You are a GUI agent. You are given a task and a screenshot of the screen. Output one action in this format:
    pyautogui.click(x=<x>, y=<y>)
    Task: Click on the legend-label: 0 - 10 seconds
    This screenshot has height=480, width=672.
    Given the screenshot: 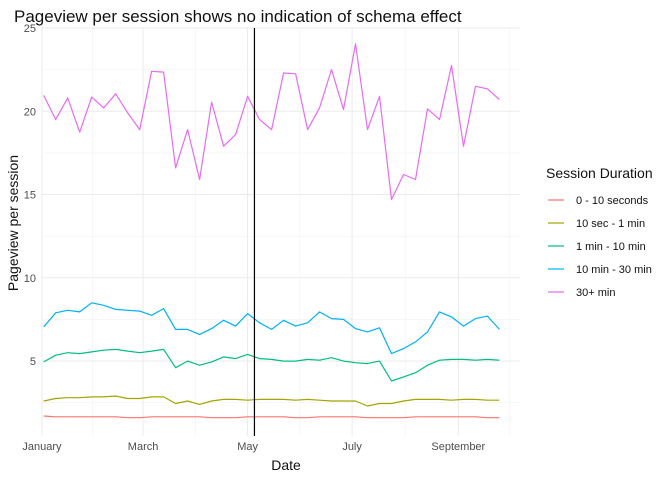 What is the action you would take?
    pyautogui.click(x=612, y=201)
    